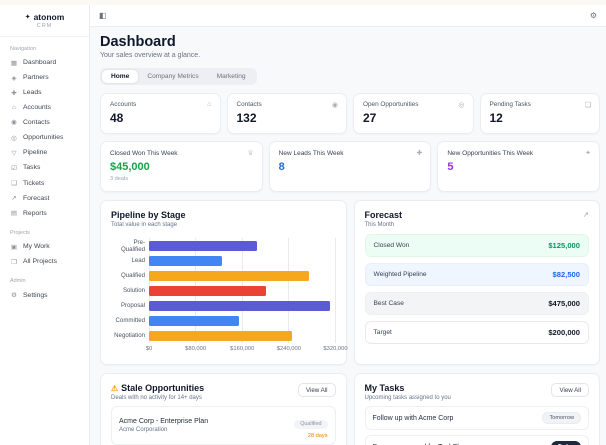 This screenshot has width=606, height=445. What do you see at coordinates (44, 198) in the screenshot?
I see `sidebar-item-forecast: ↗ Forecast` at bounding box center [44, 198].